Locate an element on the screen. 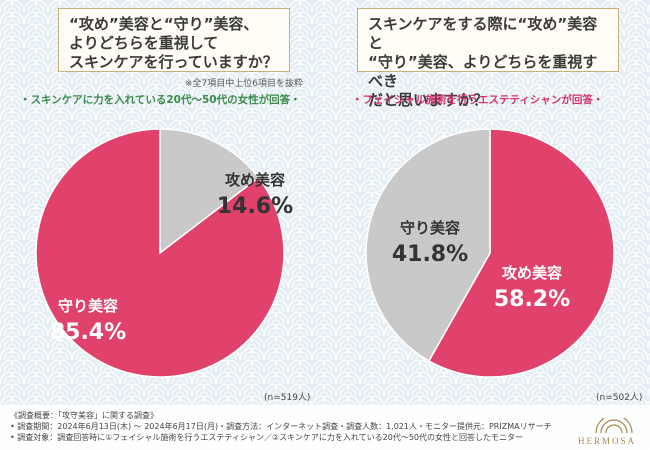 Image resolution: width=650 pixels, height=450 pixels. right-sample-size: (n=502人) is located at coordinates (619, 398).